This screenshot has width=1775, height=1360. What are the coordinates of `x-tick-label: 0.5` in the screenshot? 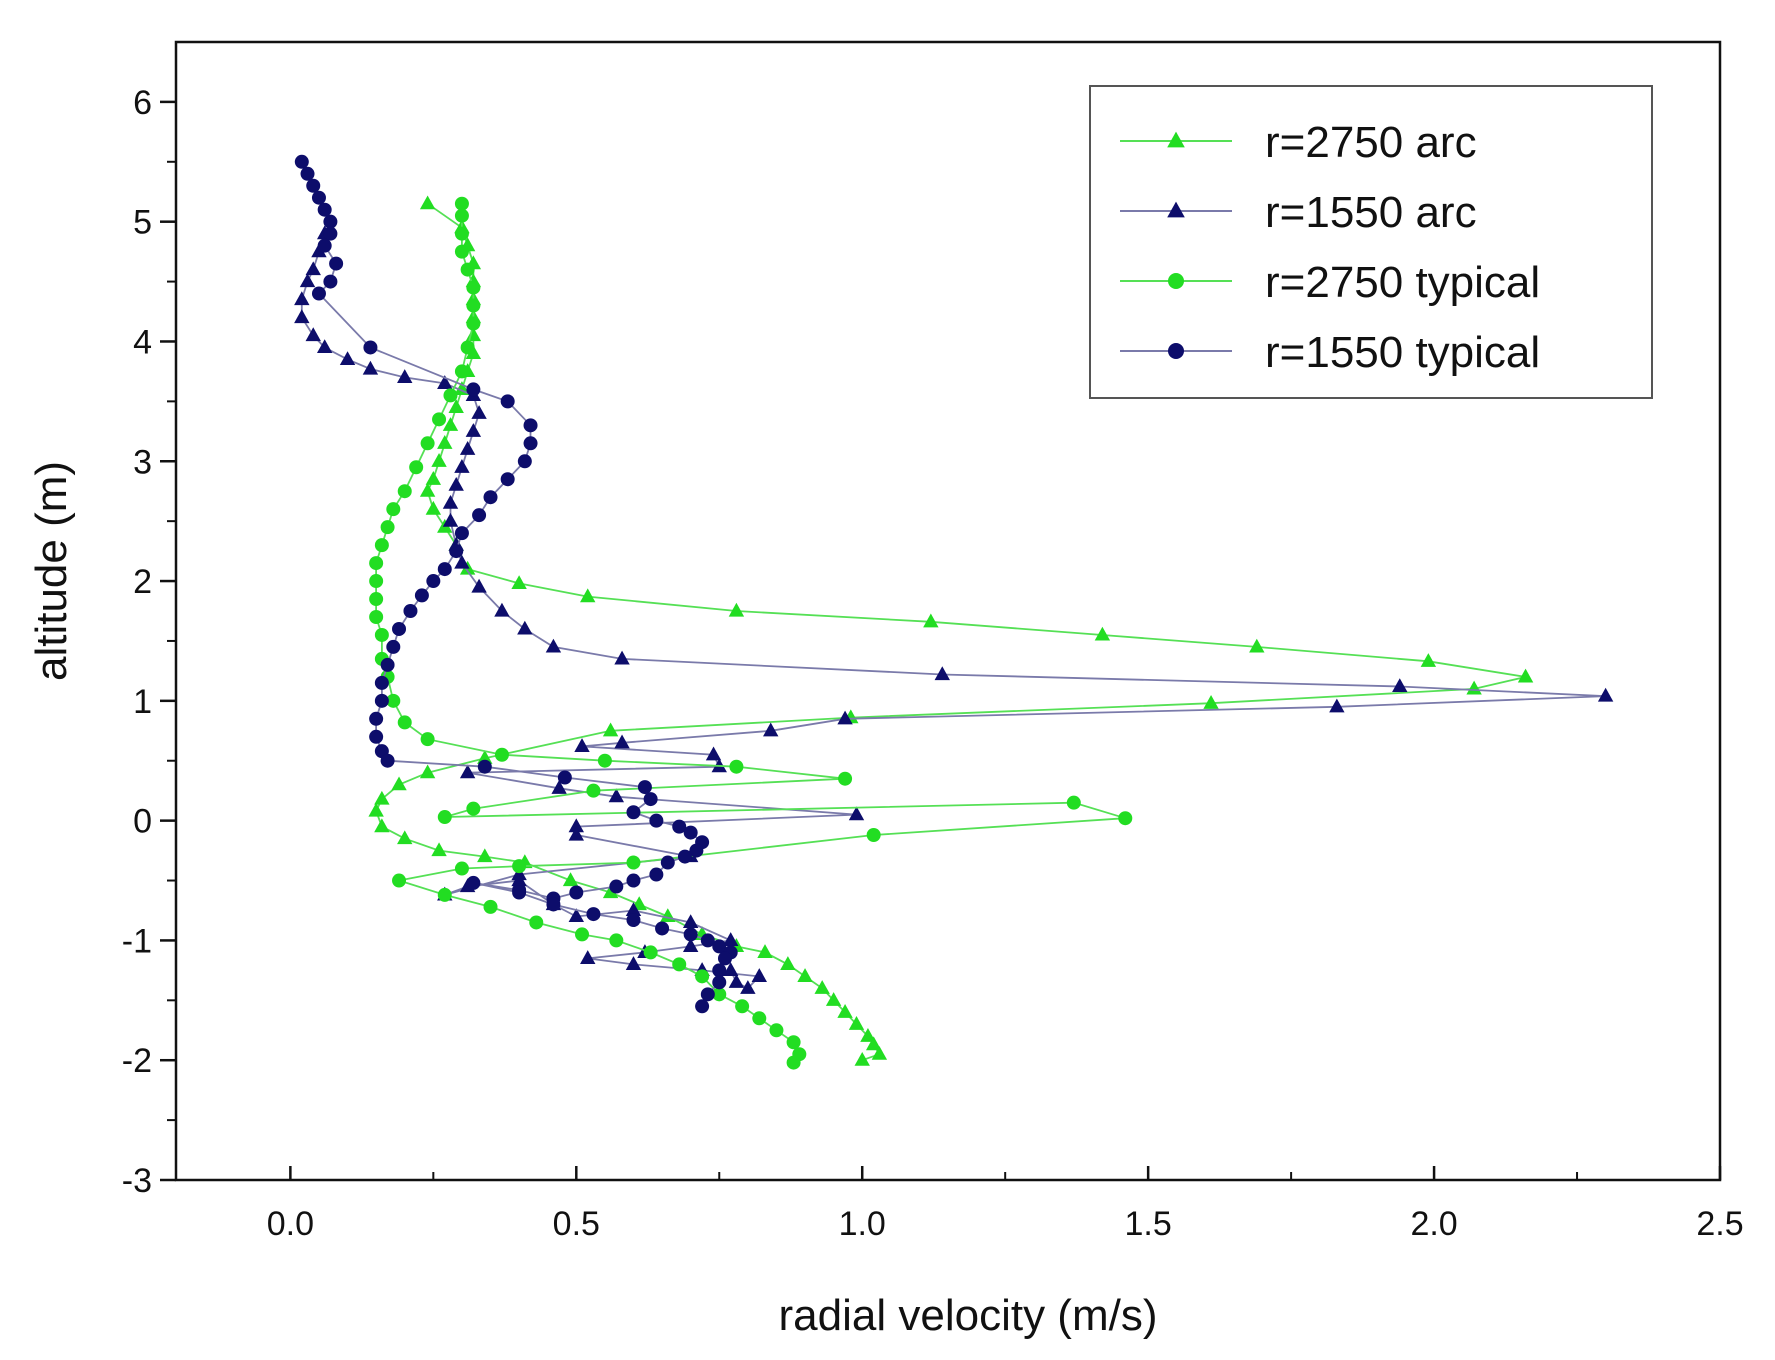 It's located at (576, 1224).